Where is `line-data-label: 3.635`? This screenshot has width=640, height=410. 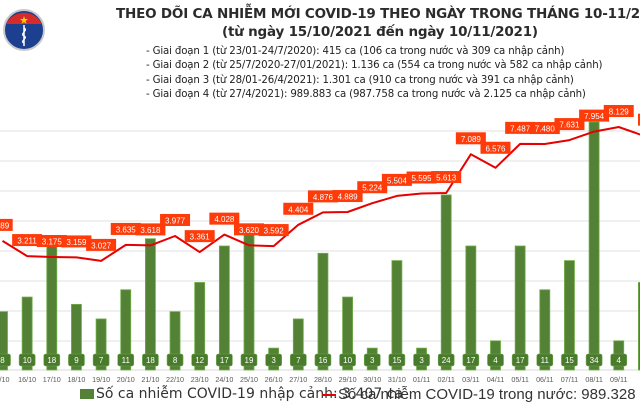
line-data-label: 3.635 is located at coordinates (126, 229).